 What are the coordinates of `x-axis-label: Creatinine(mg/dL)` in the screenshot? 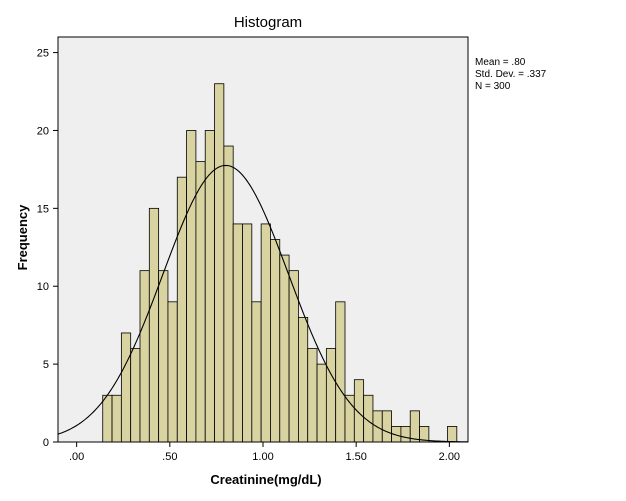 It's located at (265, 479).